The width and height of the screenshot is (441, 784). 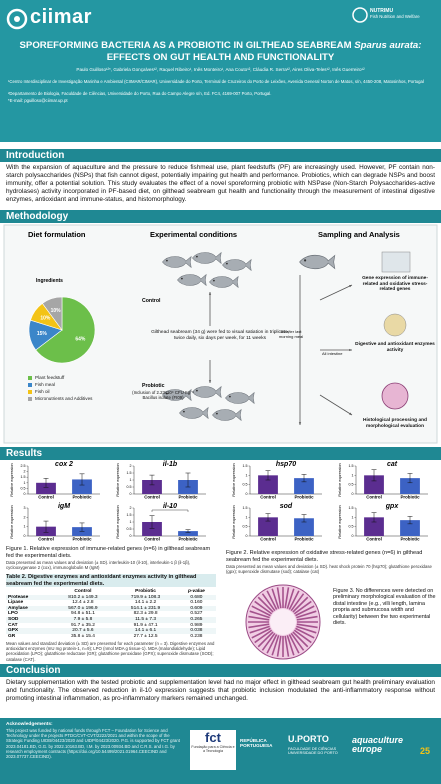 I want to click on pie-label: 10%, so click(x=56, y=311).